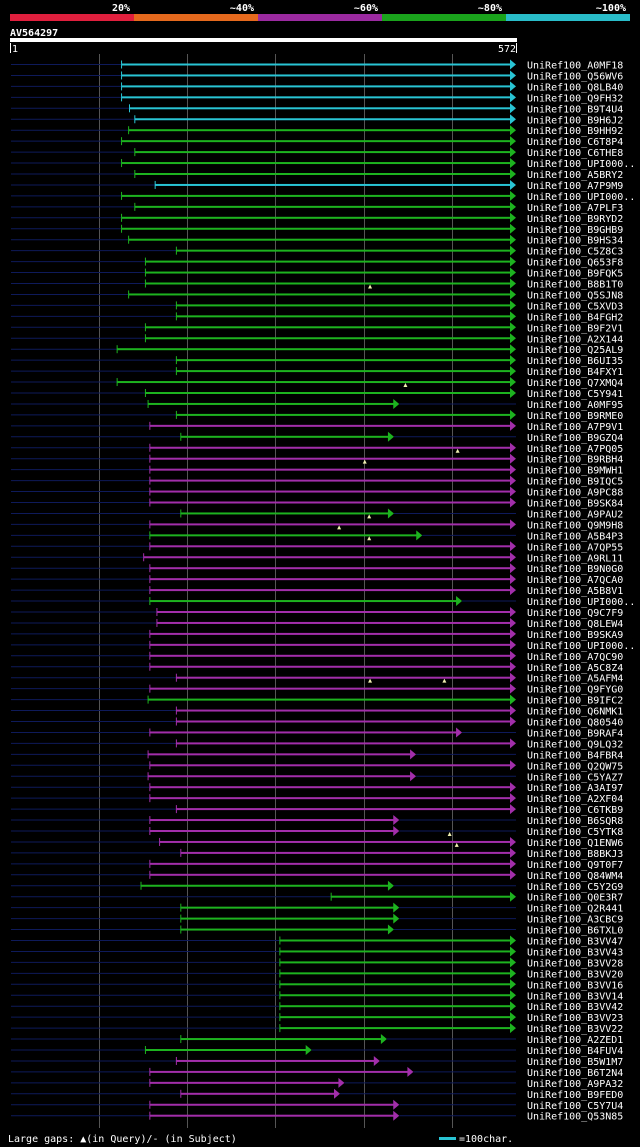  I want to click on hit-label: UniRef100_Q2QW75, so click(575, 766).